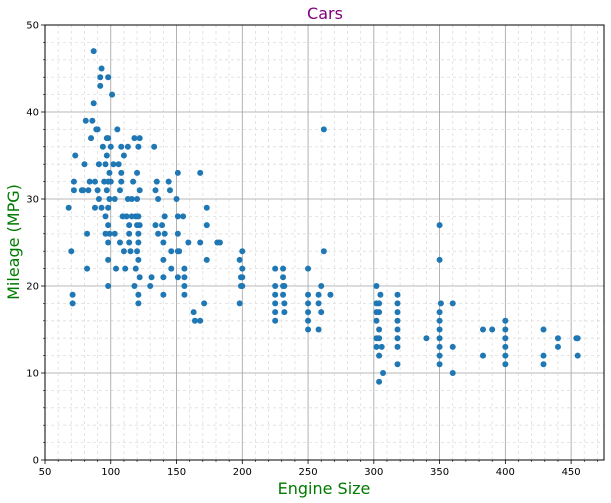  Describe the element at coordinates (13, 242) in the screenshot. I see `y-axis-label: Mileage (MPG)` at that location.